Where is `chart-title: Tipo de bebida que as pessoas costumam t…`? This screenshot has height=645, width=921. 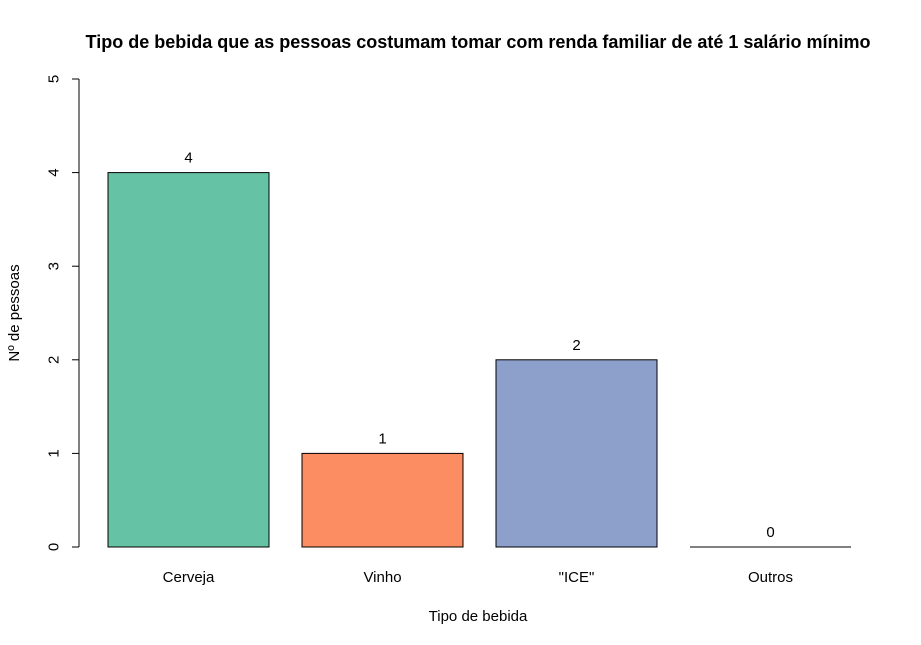 chart-title: Tipo de bebida que as pessoas costumam t… is located at coordinates (478, 42).